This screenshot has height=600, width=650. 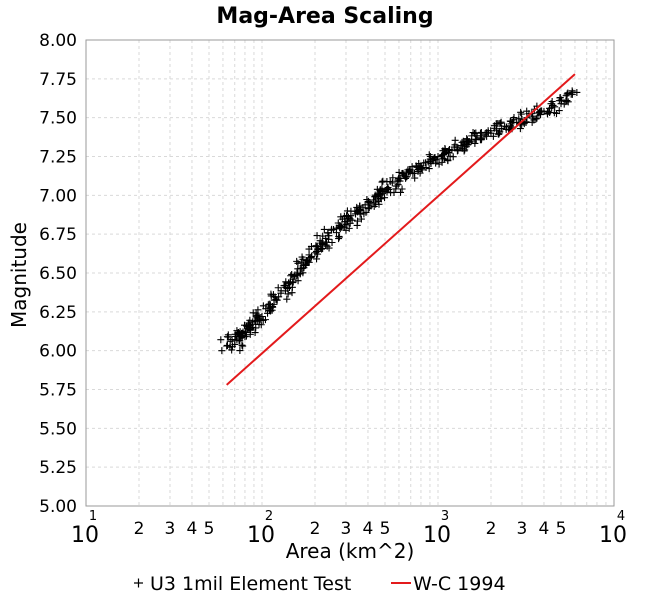 What do you see at coordinates (269, 516) in the screenshot?
I see `x-tick-exponent: 2` at bounding box center [269, 516].